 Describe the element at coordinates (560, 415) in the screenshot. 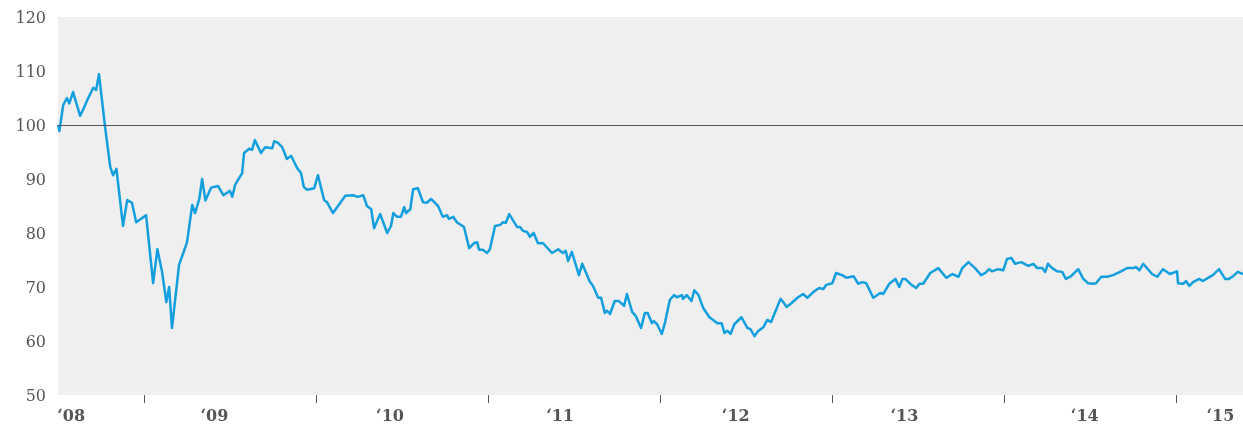

I see `x-tick-label: ‘11` at that location.